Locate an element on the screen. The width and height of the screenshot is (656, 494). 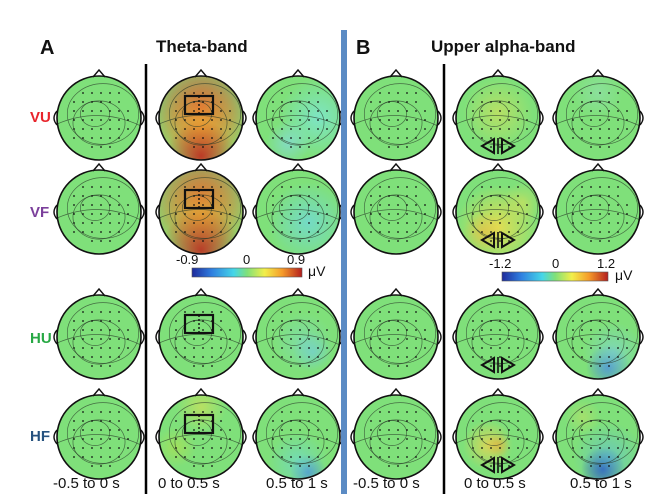
panel-a-letter: A is located at coordinates (47, 48).